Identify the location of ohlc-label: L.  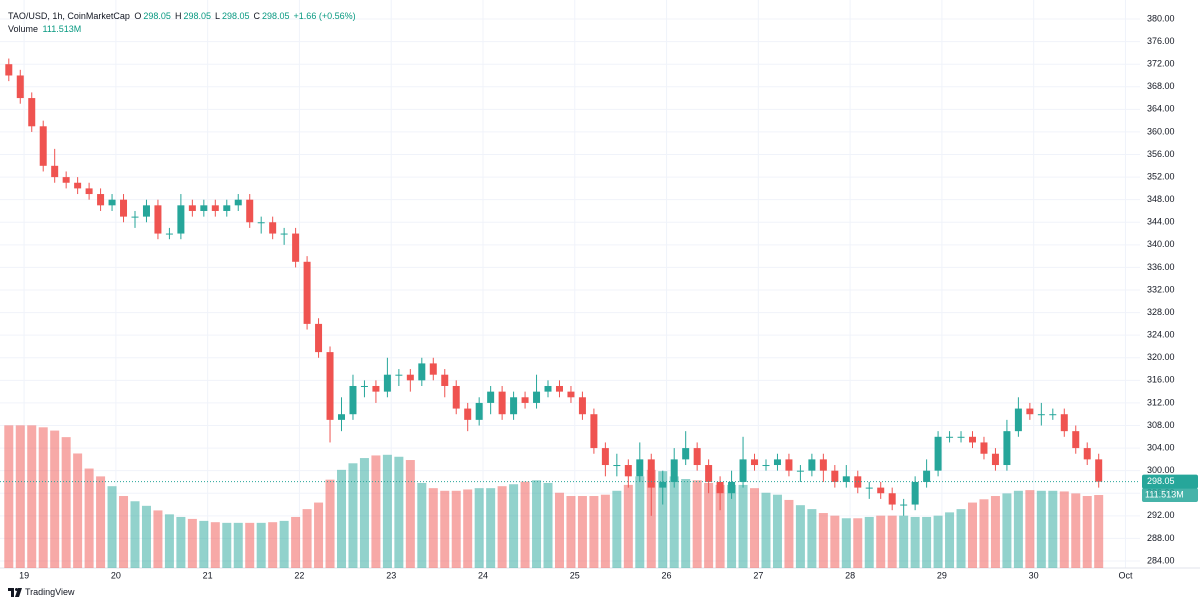
(217, 16).